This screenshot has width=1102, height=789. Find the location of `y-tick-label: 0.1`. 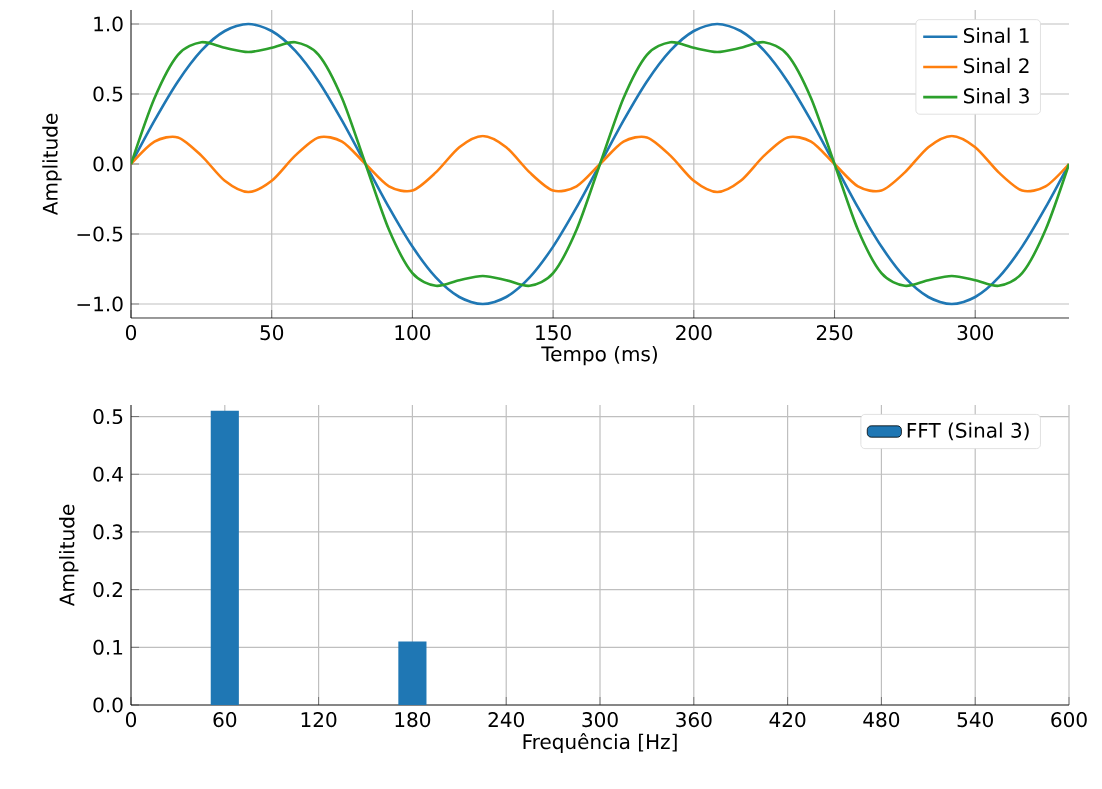

y-tick-label: 0.1 is located at coordinates (108, 647).